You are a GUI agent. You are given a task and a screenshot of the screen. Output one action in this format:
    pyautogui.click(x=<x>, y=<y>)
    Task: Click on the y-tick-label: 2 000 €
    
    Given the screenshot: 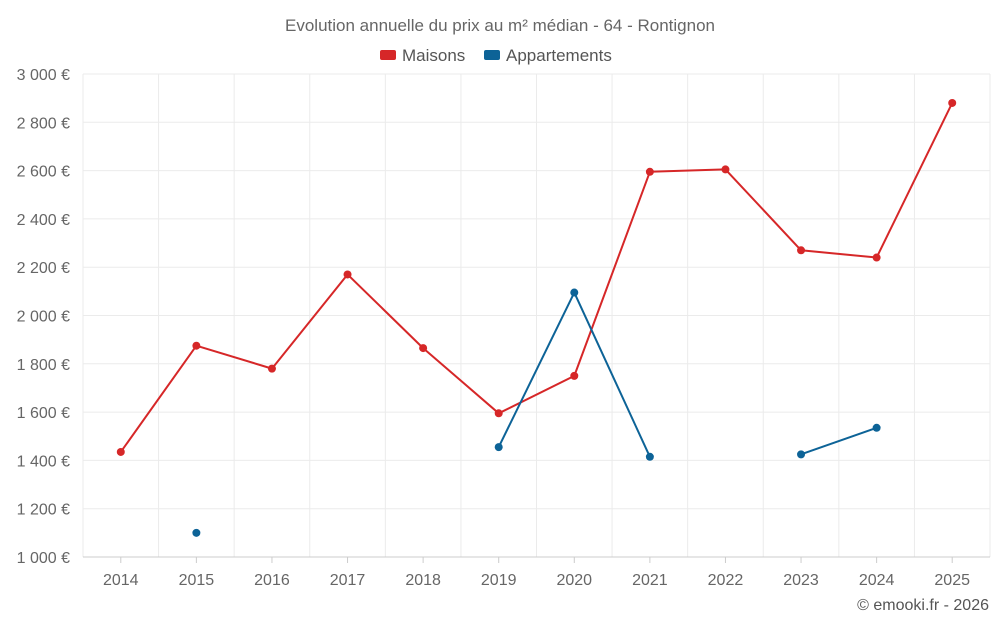 What is the action you would take?
    pyautogui.click(x=43, y=317)
    